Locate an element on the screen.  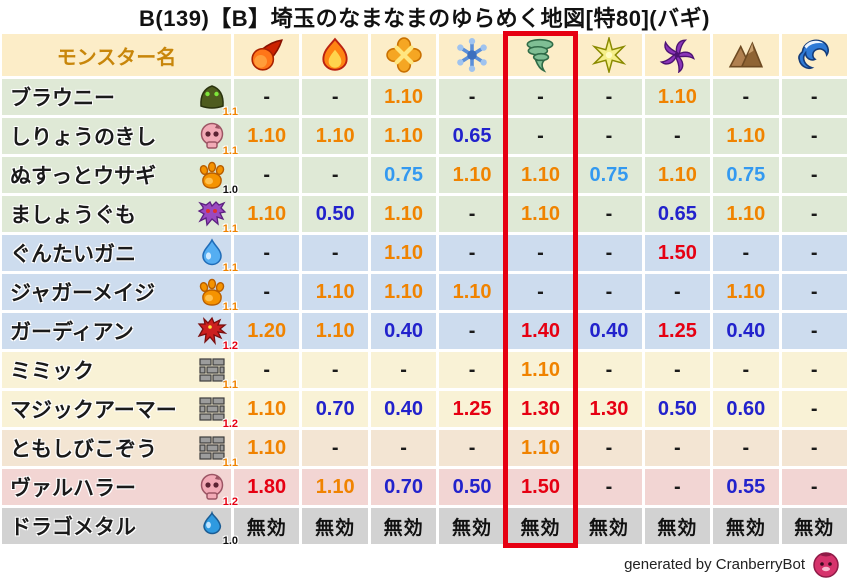
table-header-row: モンスター名 is located at coordinates (424, 55).